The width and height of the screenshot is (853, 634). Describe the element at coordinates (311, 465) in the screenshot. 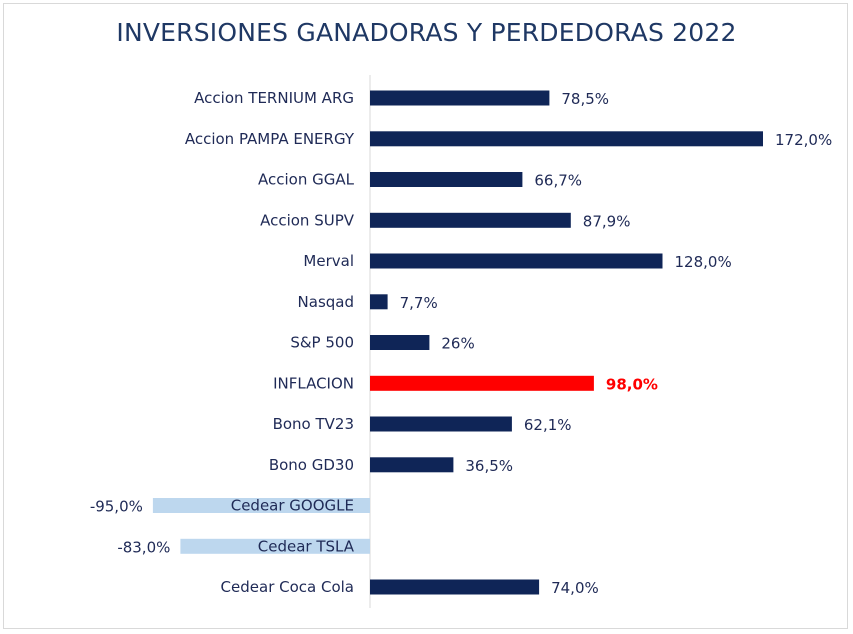

I see `category-label: Bono GD30` at that location.